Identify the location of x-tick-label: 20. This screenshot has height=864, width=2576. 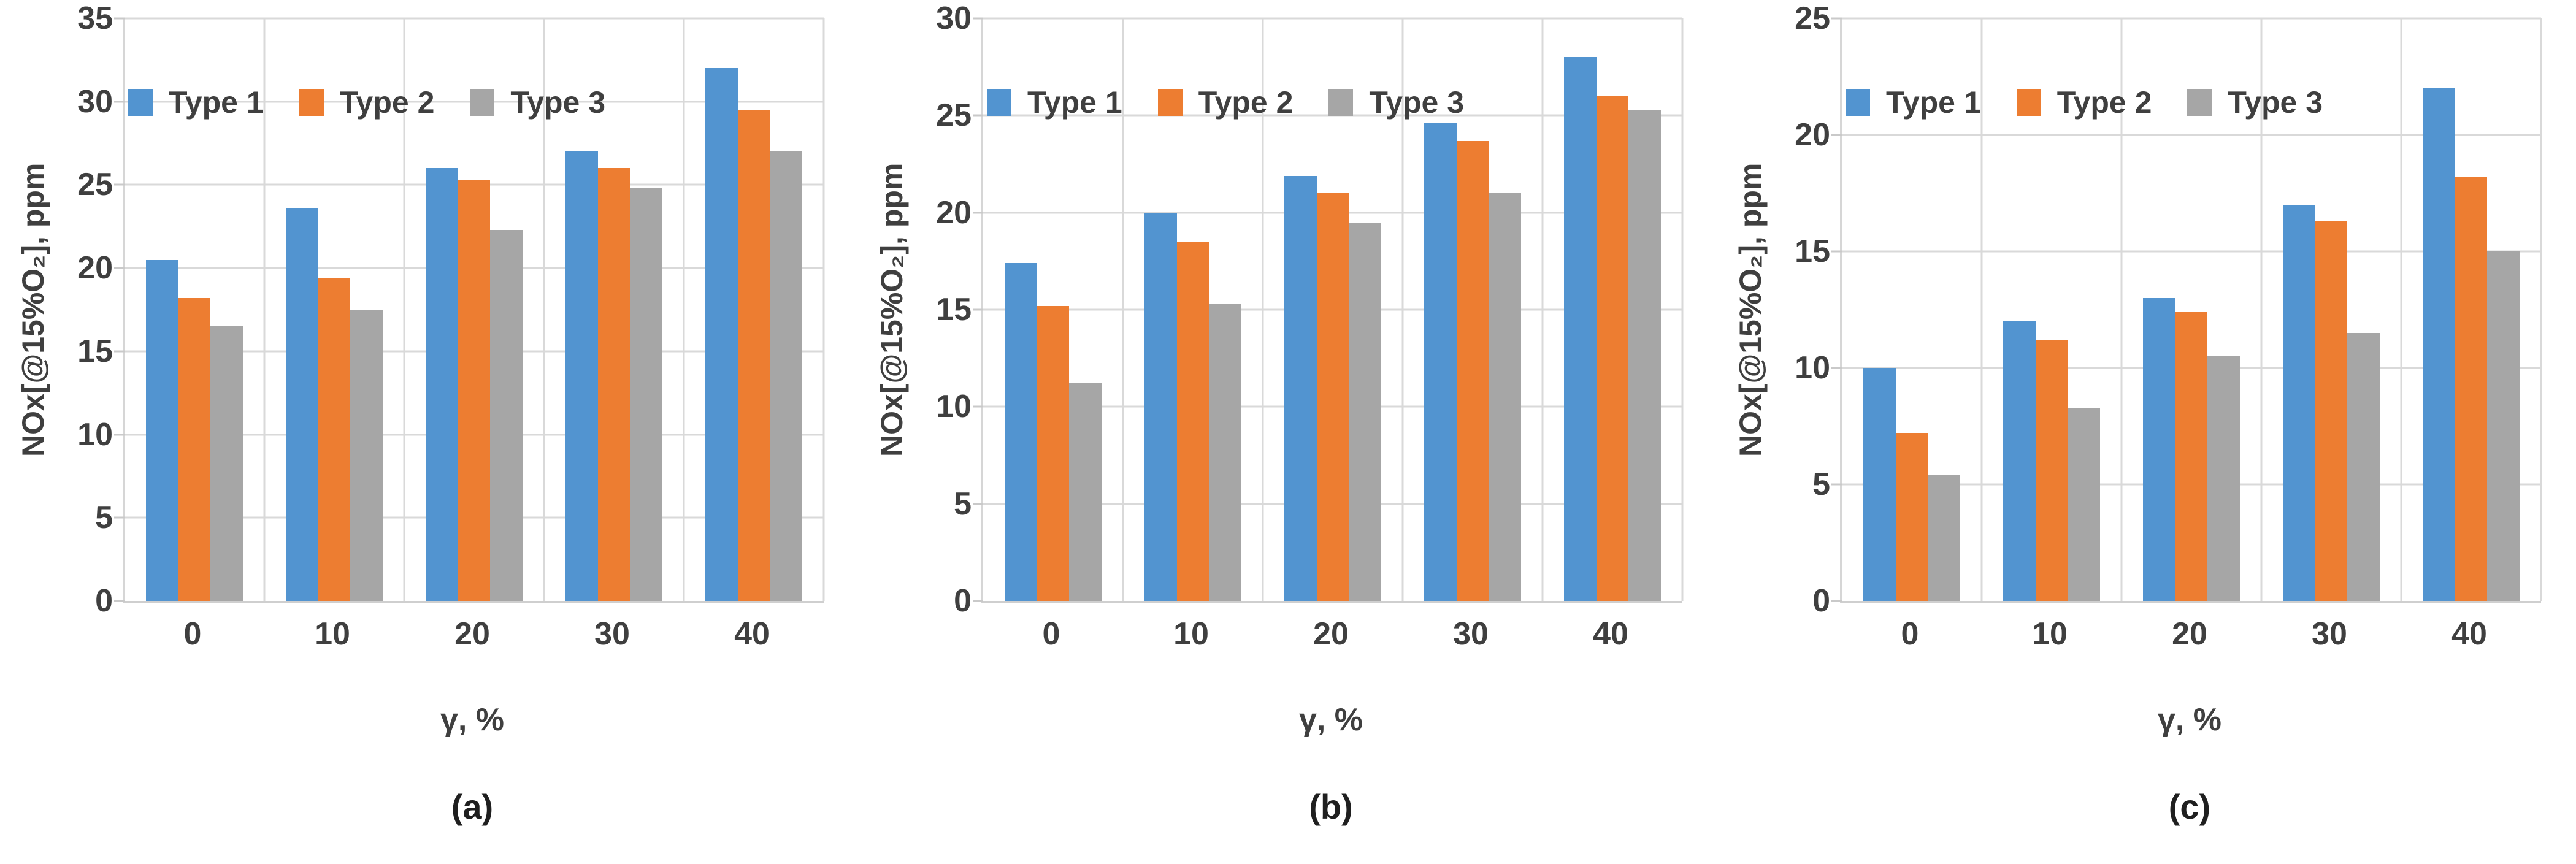
(472, 634).